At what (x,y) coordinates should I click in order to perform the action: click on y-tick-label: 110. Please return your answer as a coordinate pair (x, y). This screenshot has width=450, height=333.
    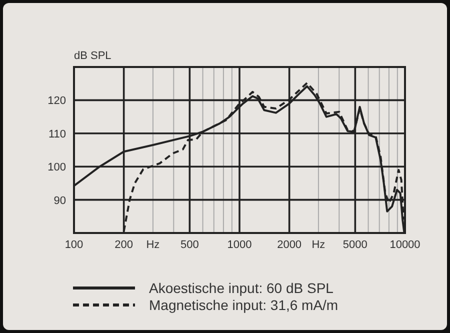
    Looking at the image, I should click on (57, 134).